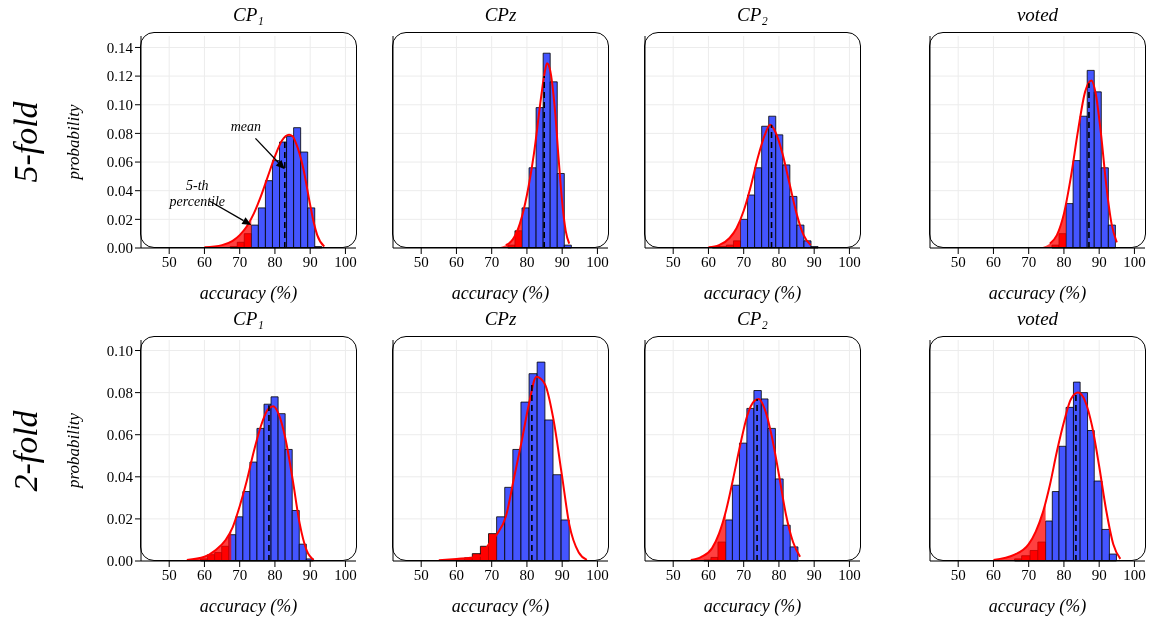  Describe the element at coordinates (120, 47) in the screenshot. I see `y-tick-label: 0.14` at that location.